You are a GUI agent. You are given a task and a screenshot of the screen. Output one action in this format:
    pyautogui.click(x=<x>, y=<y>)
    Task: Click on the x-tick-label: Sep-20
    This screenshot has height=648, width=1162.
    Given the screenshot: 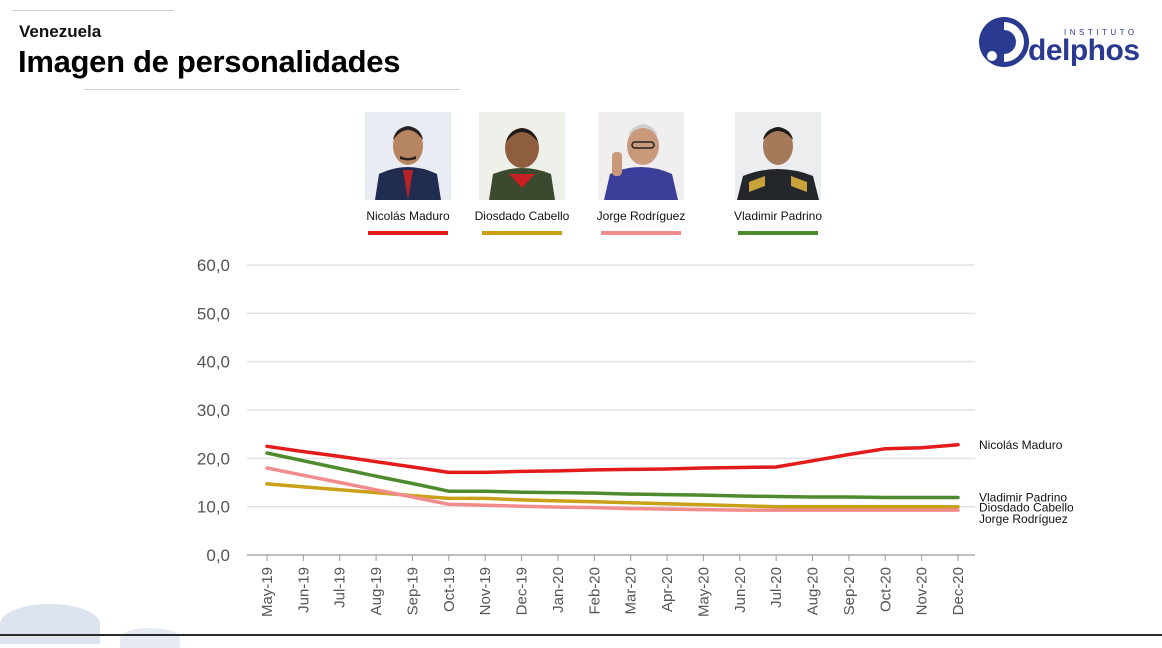 What is the action you would take?
    pyautogui.click(x=849, y=591)
    